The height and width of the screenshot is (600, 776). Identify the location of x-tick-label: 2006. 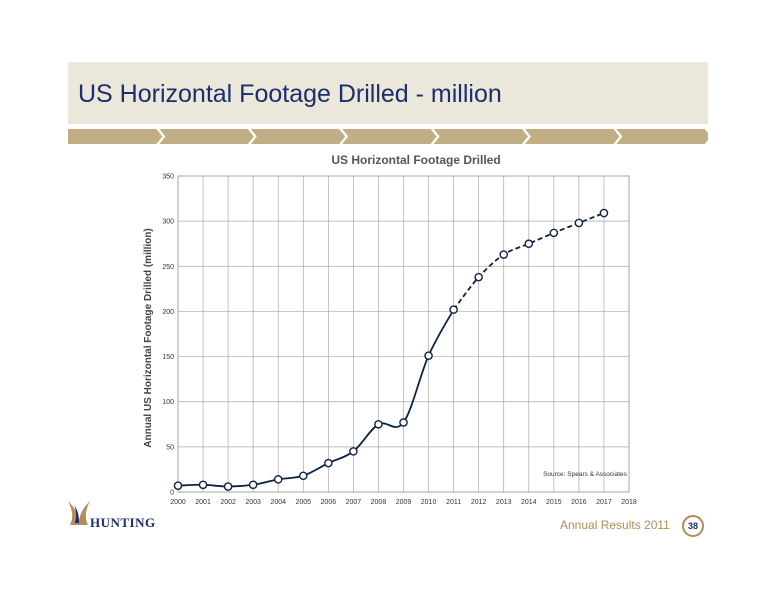
(329, 502).